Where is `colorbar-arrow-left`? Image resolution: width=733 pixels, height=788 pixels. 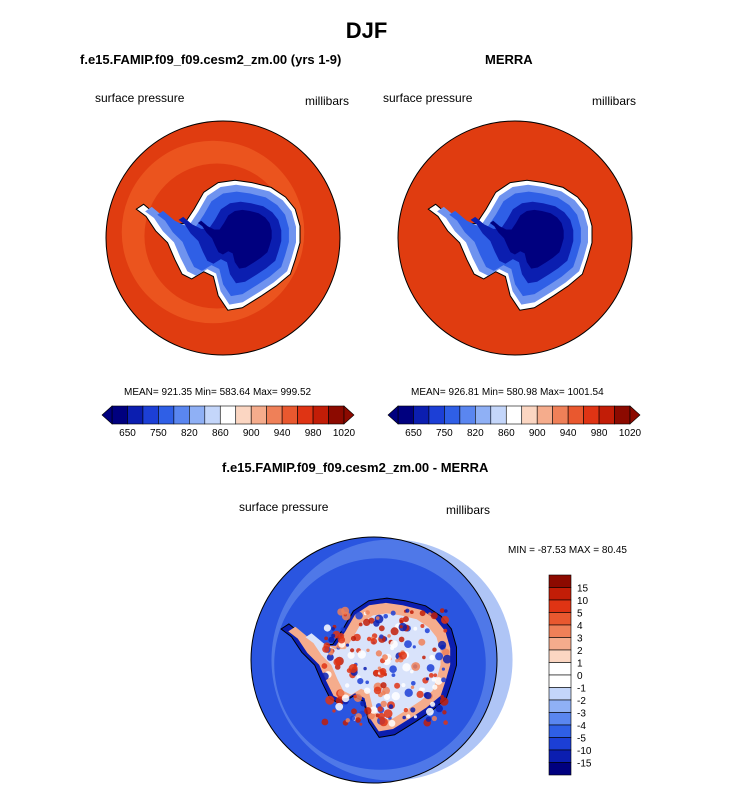
colorbar-arrow-left is located at coordinates (107, 415).